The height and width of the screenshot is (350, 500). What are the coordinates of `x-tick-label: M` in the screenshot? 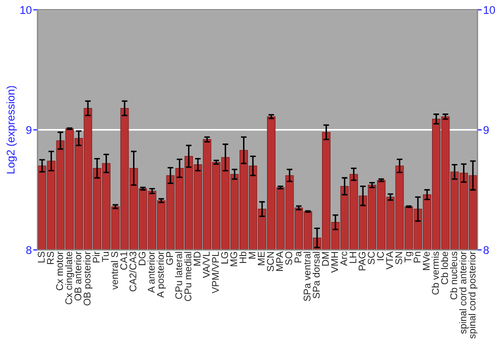 It's located at (252, 255).